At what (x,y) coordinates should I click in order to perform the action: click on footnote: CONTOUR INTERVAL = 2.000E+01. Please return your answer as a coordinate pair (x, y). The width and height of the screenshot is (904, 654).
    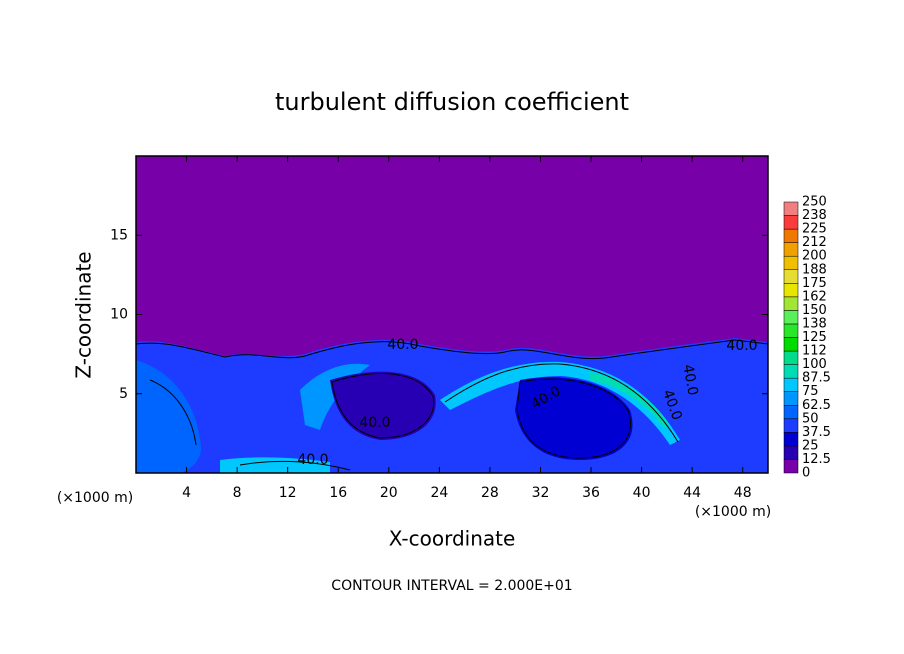
    Looking at the image, I should click on (451, 586).